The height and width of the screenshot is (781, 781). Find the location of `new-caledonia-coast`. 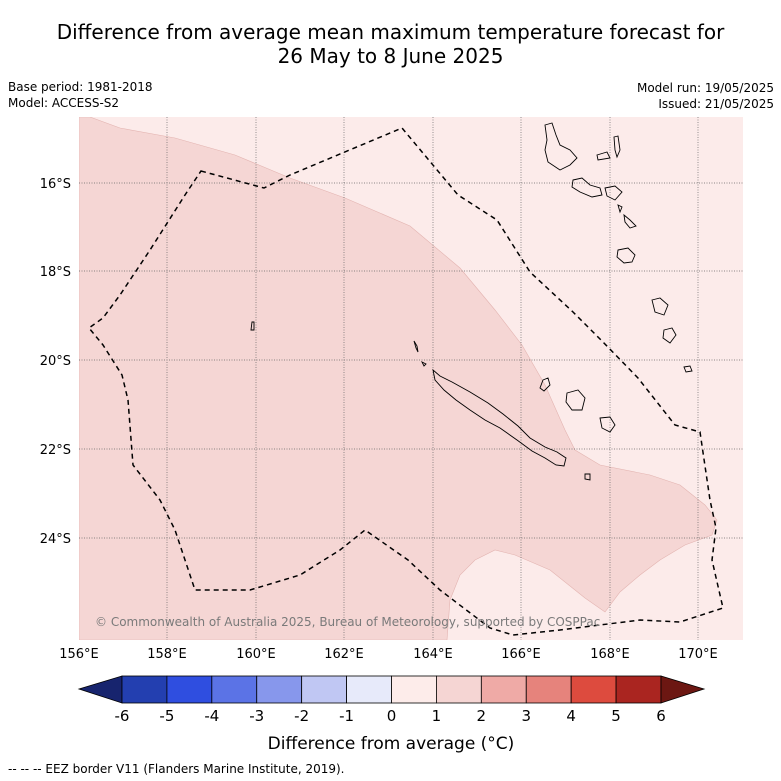

new-caledonia-coast is located at coordinates (499, 417).